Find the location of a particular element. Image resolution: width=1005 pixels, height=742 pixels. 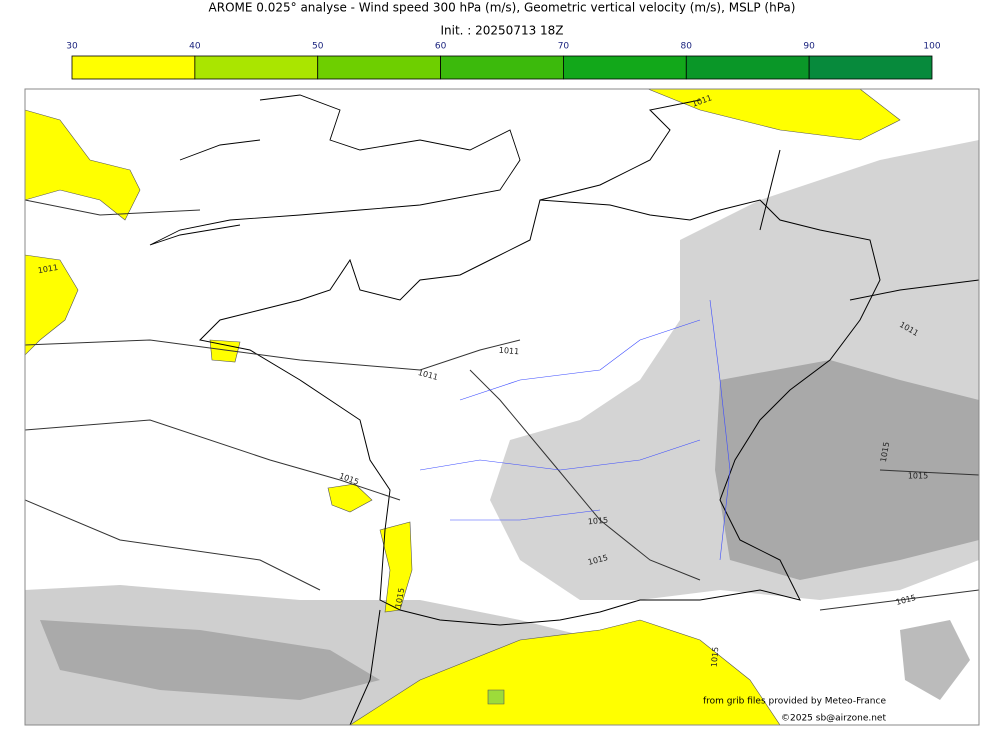

colorbar-tick-label: 30 is located at coordinates (72, 47).